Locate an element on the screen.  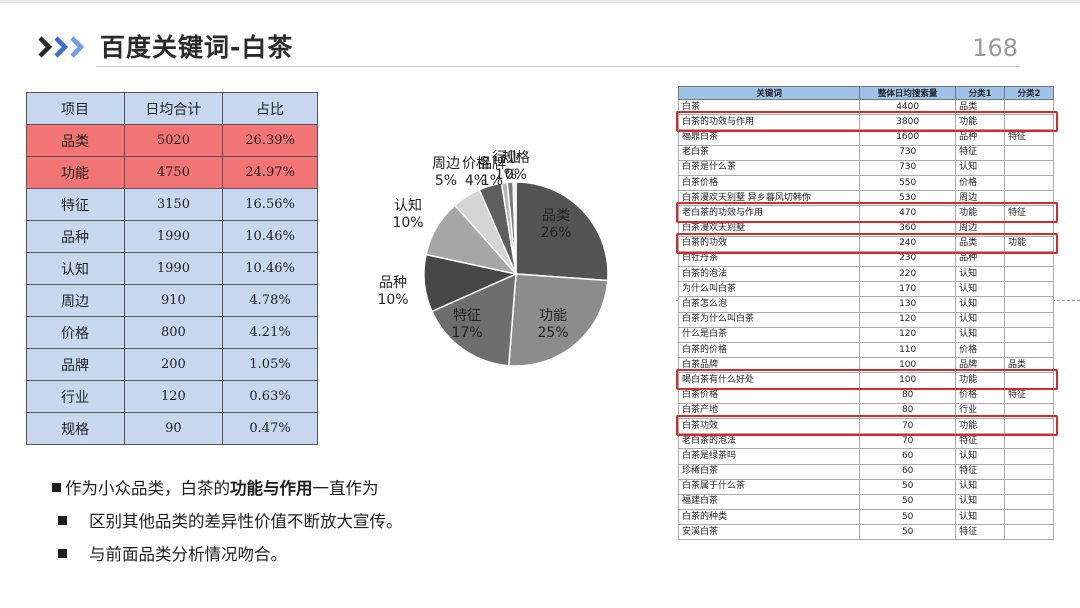
keyword-row: 白茶是什么茶 730 认知 is located at coordinates (865, 167).